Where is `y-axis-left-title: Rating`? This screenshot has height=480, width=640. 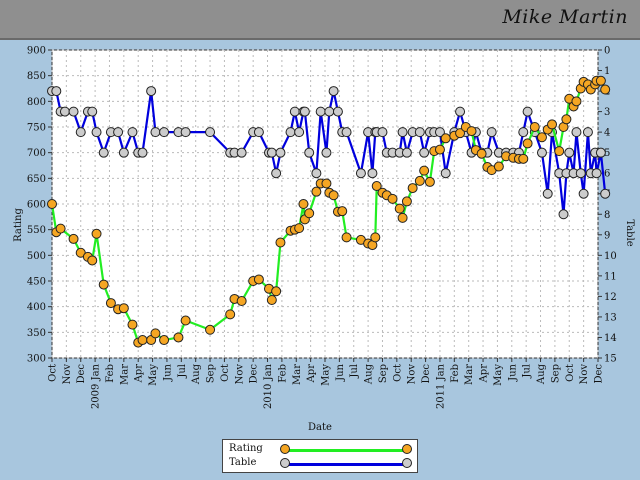 y-axis-left-title: Rating is located at coordinates (18, 225).